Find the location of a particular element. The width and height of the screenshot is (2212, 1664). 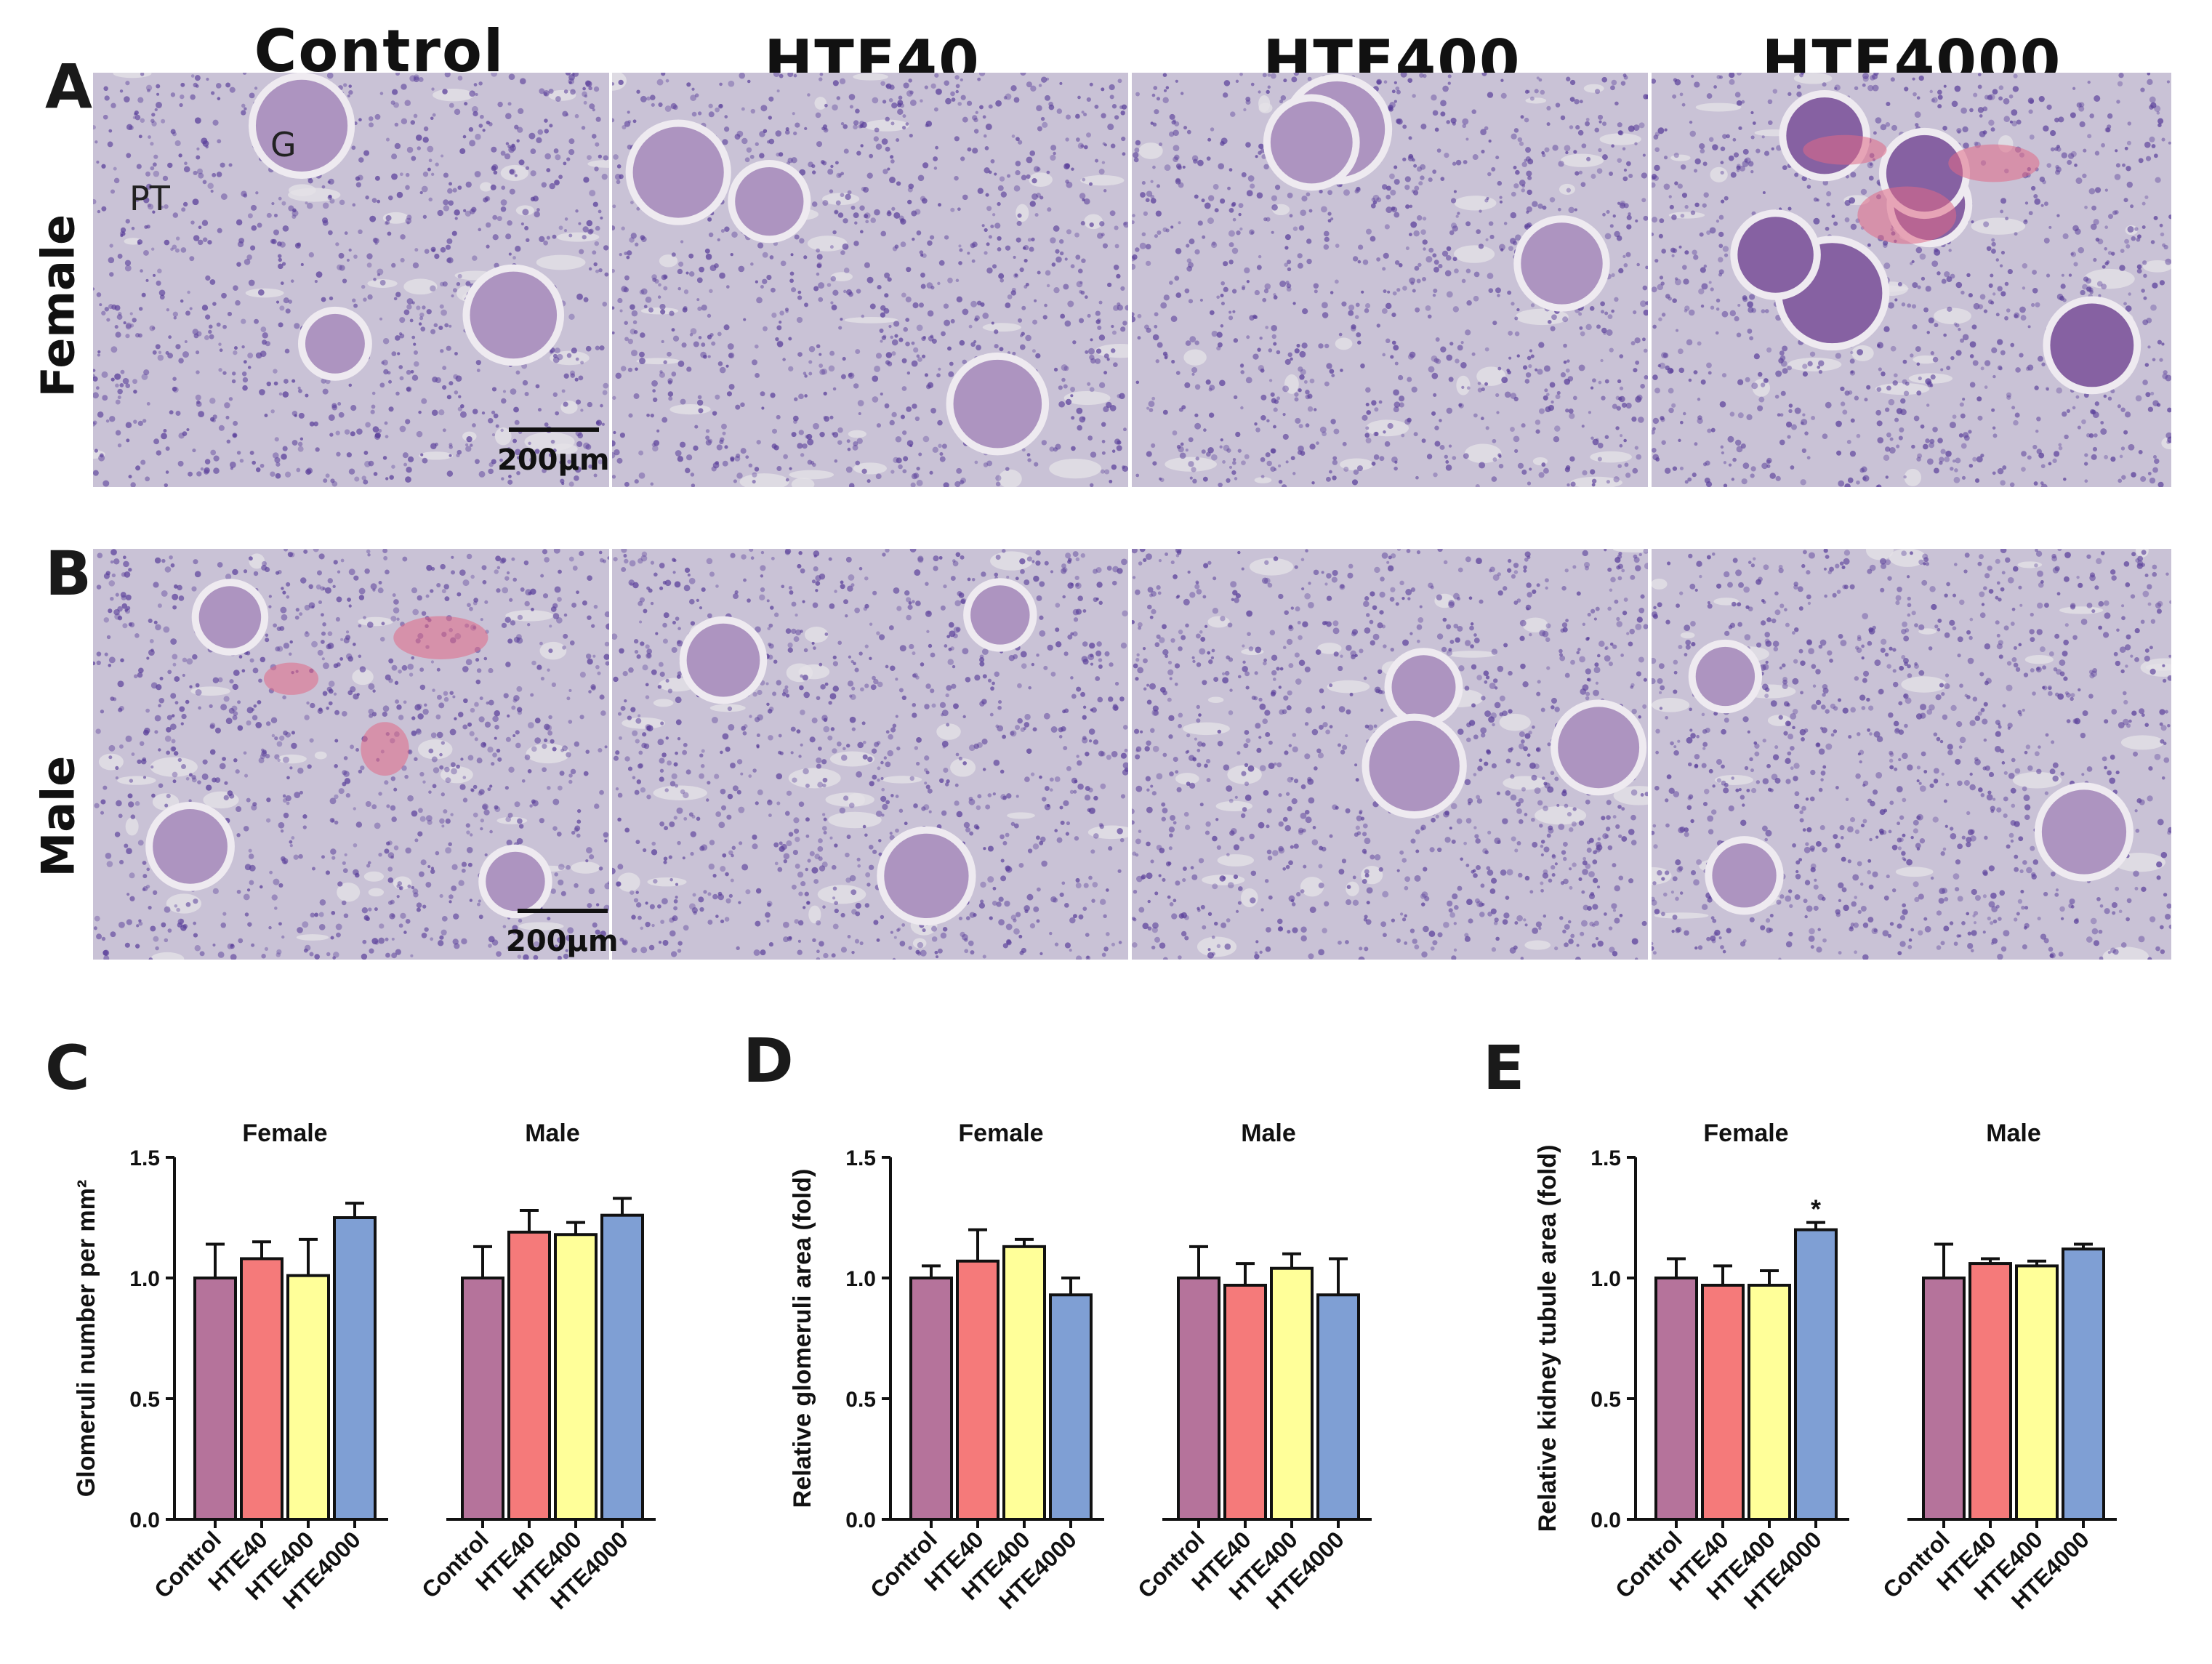

micrograph-female-control is located at coordinates (351, 280).